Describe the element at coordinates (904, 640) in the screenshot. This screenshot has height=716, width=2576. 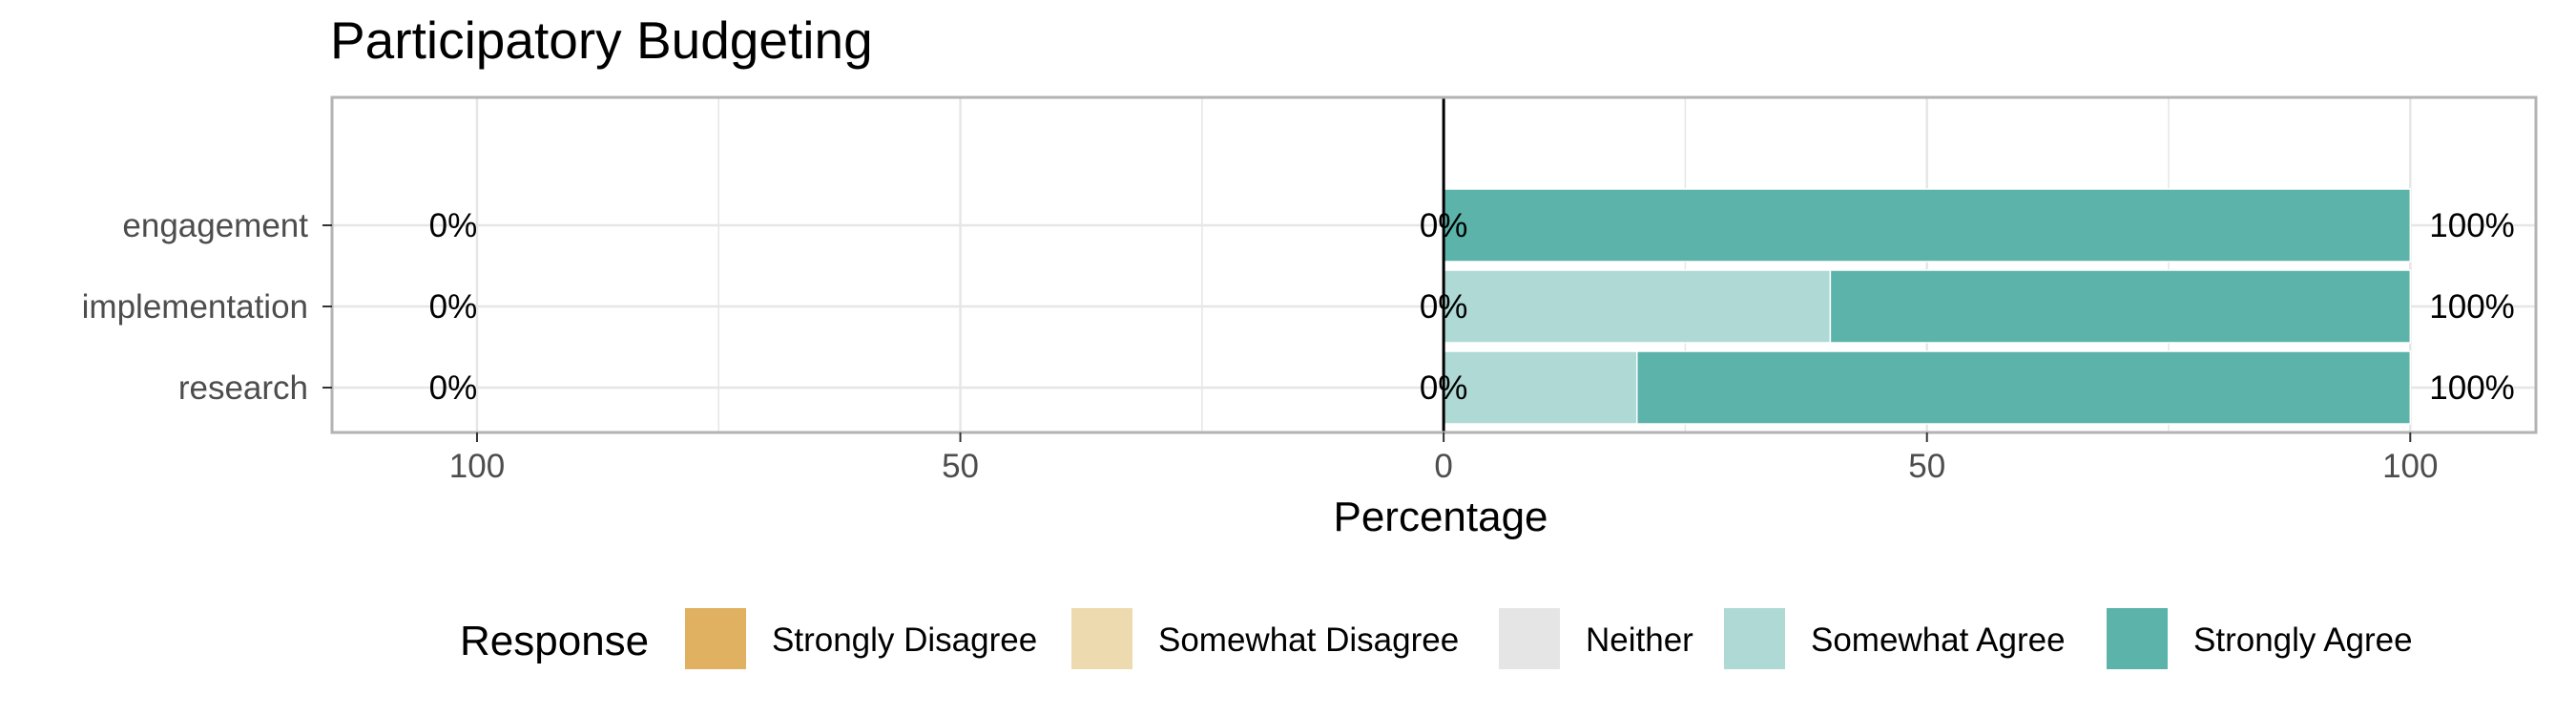
I see `legend-label: Strongly Disagree` at that location.